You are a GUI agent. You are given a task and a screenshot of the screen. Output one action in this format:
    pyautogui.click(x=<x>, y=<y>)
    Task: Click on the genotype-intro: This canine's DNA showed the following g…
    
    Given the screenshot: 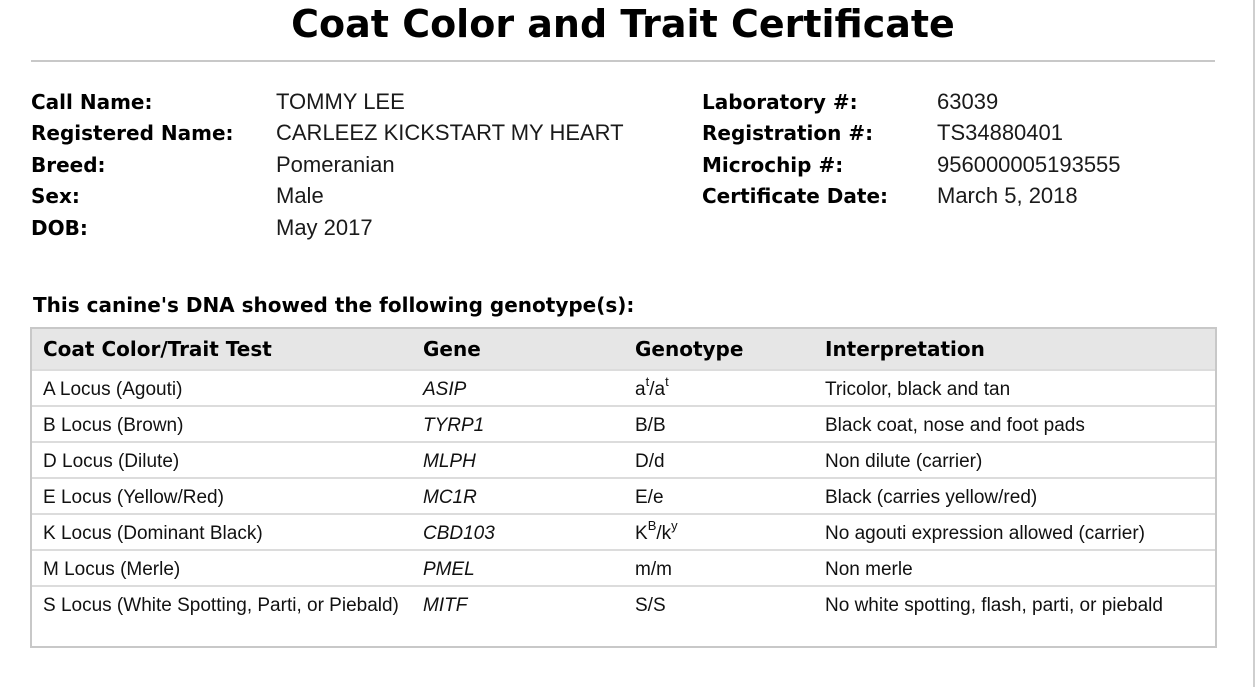 What is the action you would take?
    pyautogui.click(x=334, y=305)
    